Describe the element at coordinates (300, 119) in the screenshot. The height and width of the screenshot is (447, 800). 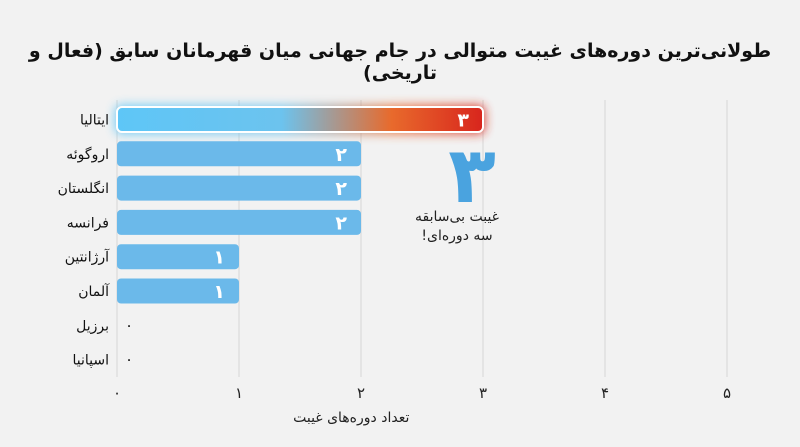
I see `bar-highlight` at that location.